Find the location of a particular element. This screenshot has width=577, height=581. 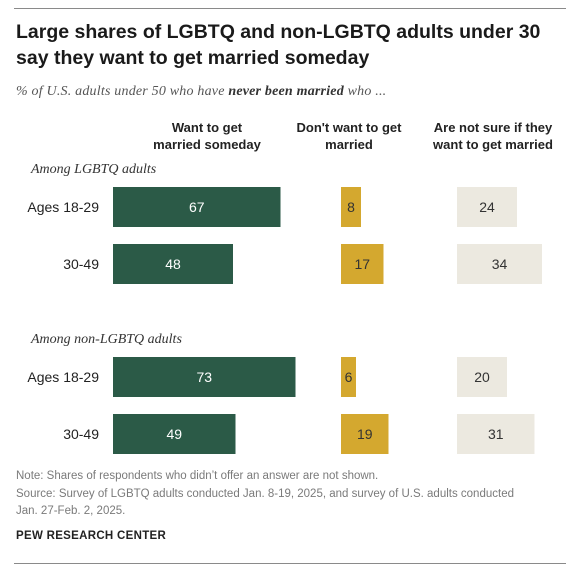

bar-dont-g0-r0 is located at coordinates (351, 207).